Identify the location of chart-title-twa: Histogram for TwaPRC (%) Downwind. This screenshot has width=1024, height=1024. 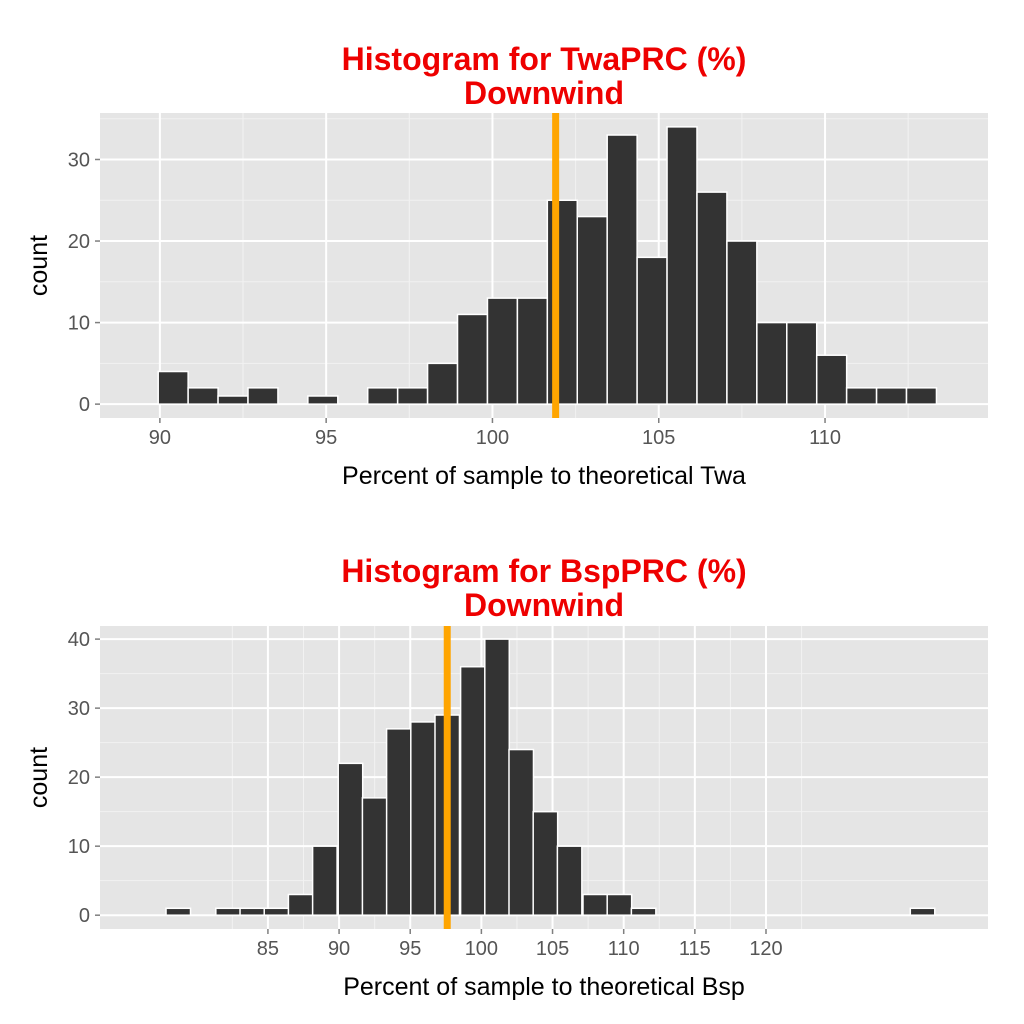
(544, 76).